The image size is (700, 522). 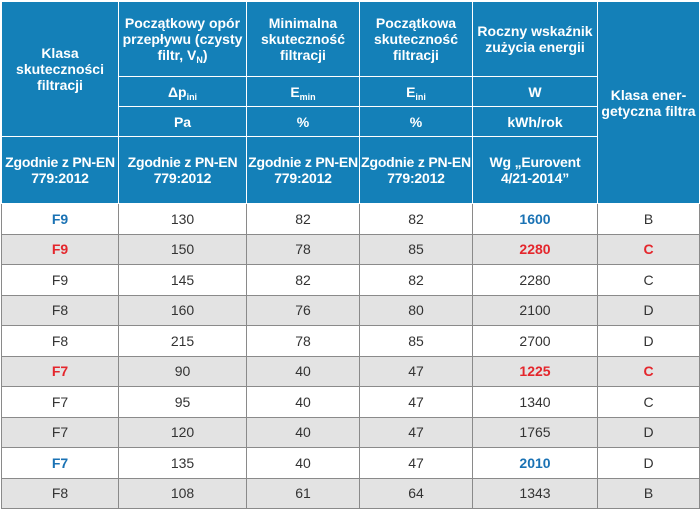 I want to click on col-klasa-header: Klasa skuteczności filtracji, so click(x=60, y=69).